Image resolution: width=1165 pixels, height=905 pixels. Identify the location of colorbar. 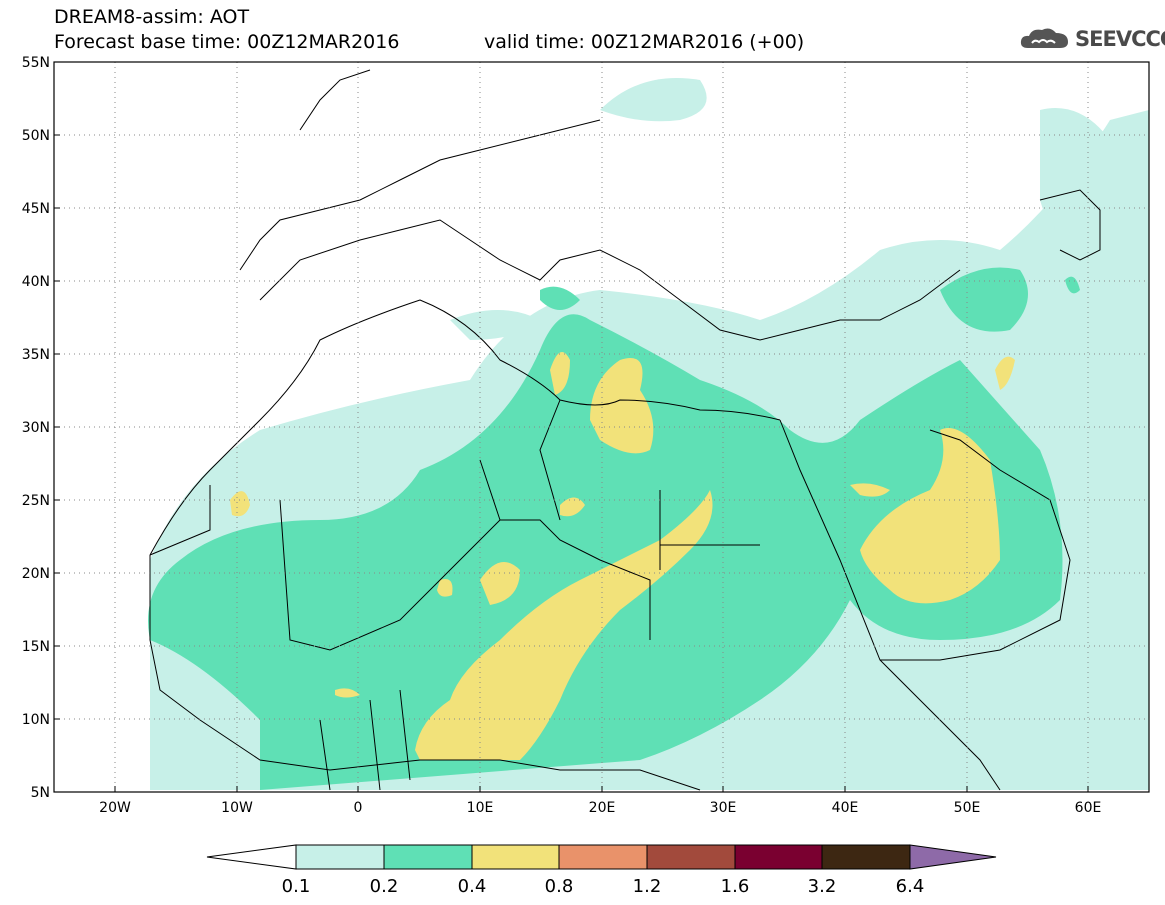
(601, 857).